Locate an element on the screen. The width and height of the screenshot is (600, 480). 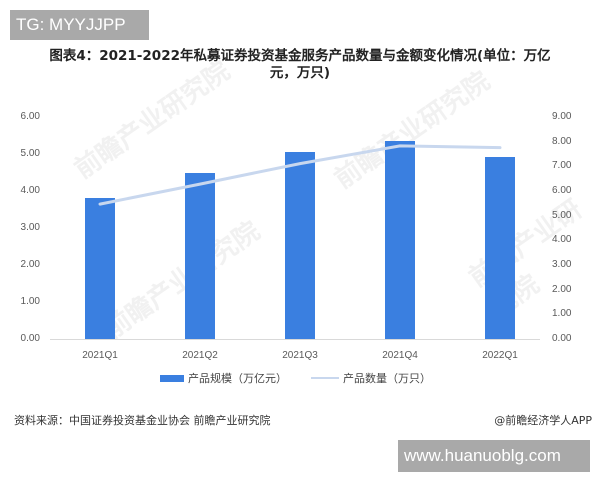
chart-legend: 产品规模（万亿元） 产品数量（万只） is located at coordinates (295, 378).